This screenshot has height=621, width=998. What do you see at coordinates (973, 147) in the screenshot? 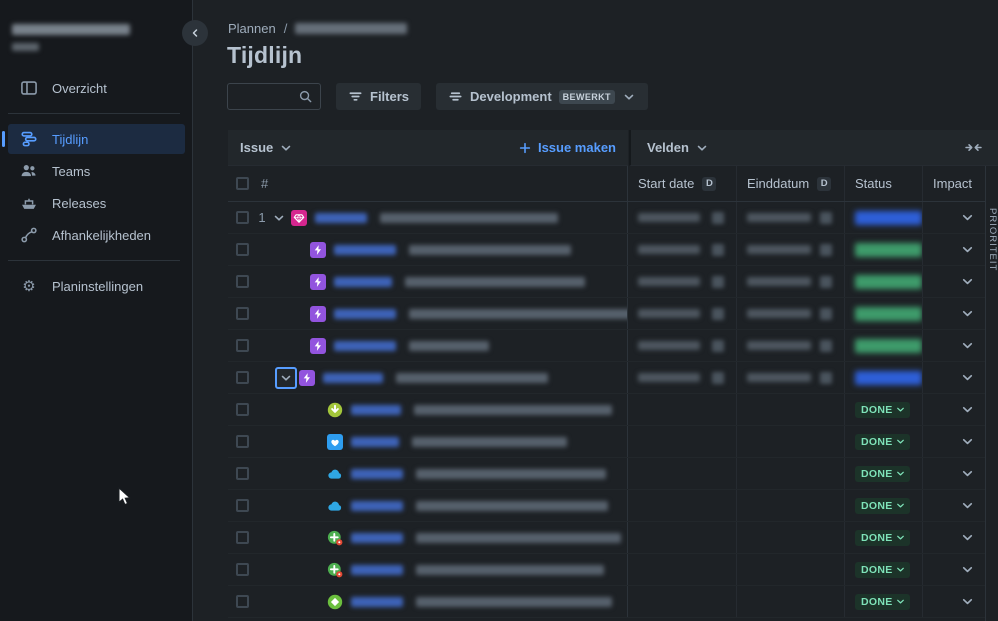
I see `collapse-columns-icon` at bounding box center [973, 147].